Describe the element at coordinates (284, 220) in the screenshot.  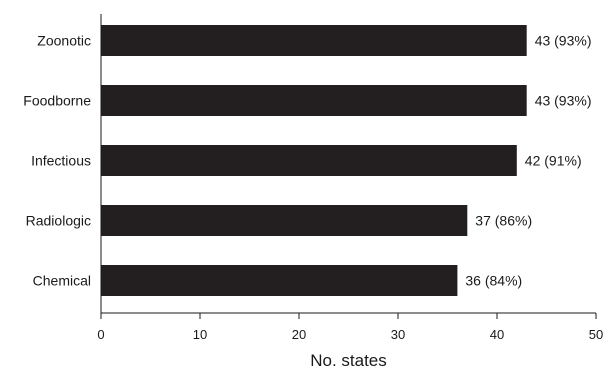
I see `bar-radiologic` at that location.